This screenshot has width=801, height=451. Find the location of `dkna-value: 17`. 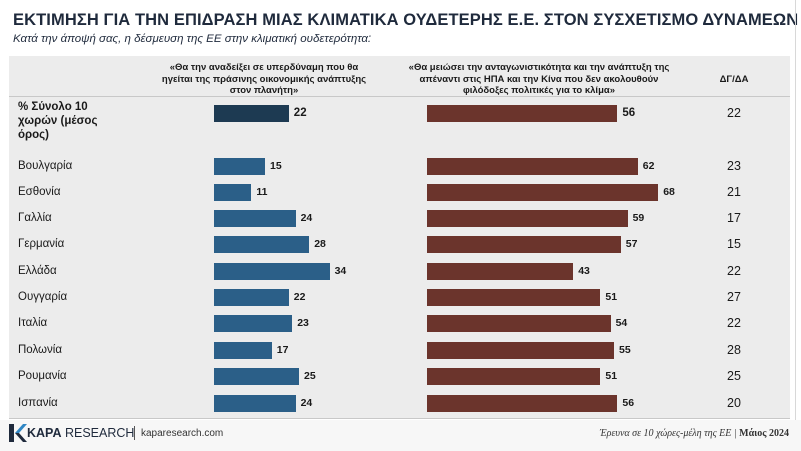

dkna-value: 17 is located at coordinates (734, 218).